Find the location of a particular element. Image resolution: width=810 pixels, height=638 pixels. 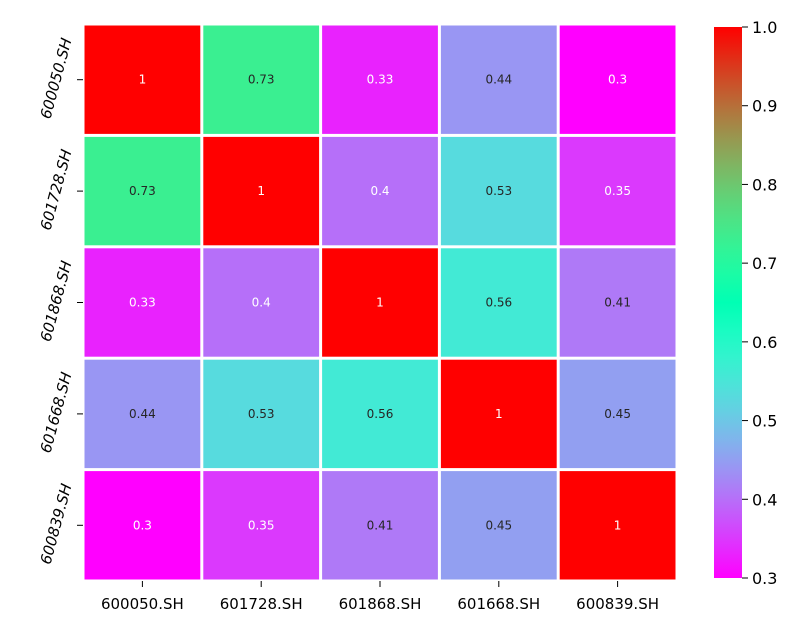

cell-label-4-2: 0.41 is located at coordinates (380, 525).